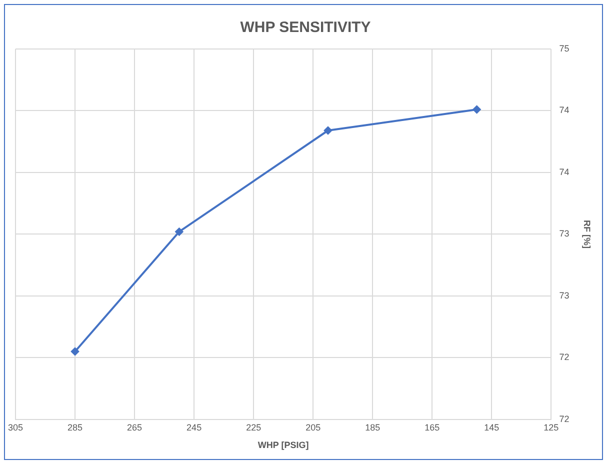 This screenshot has width=607, height=462. Describe the element at coordinates (587, 234) in the screenshot. I see `y-axis-title: RF [%]` at that location.